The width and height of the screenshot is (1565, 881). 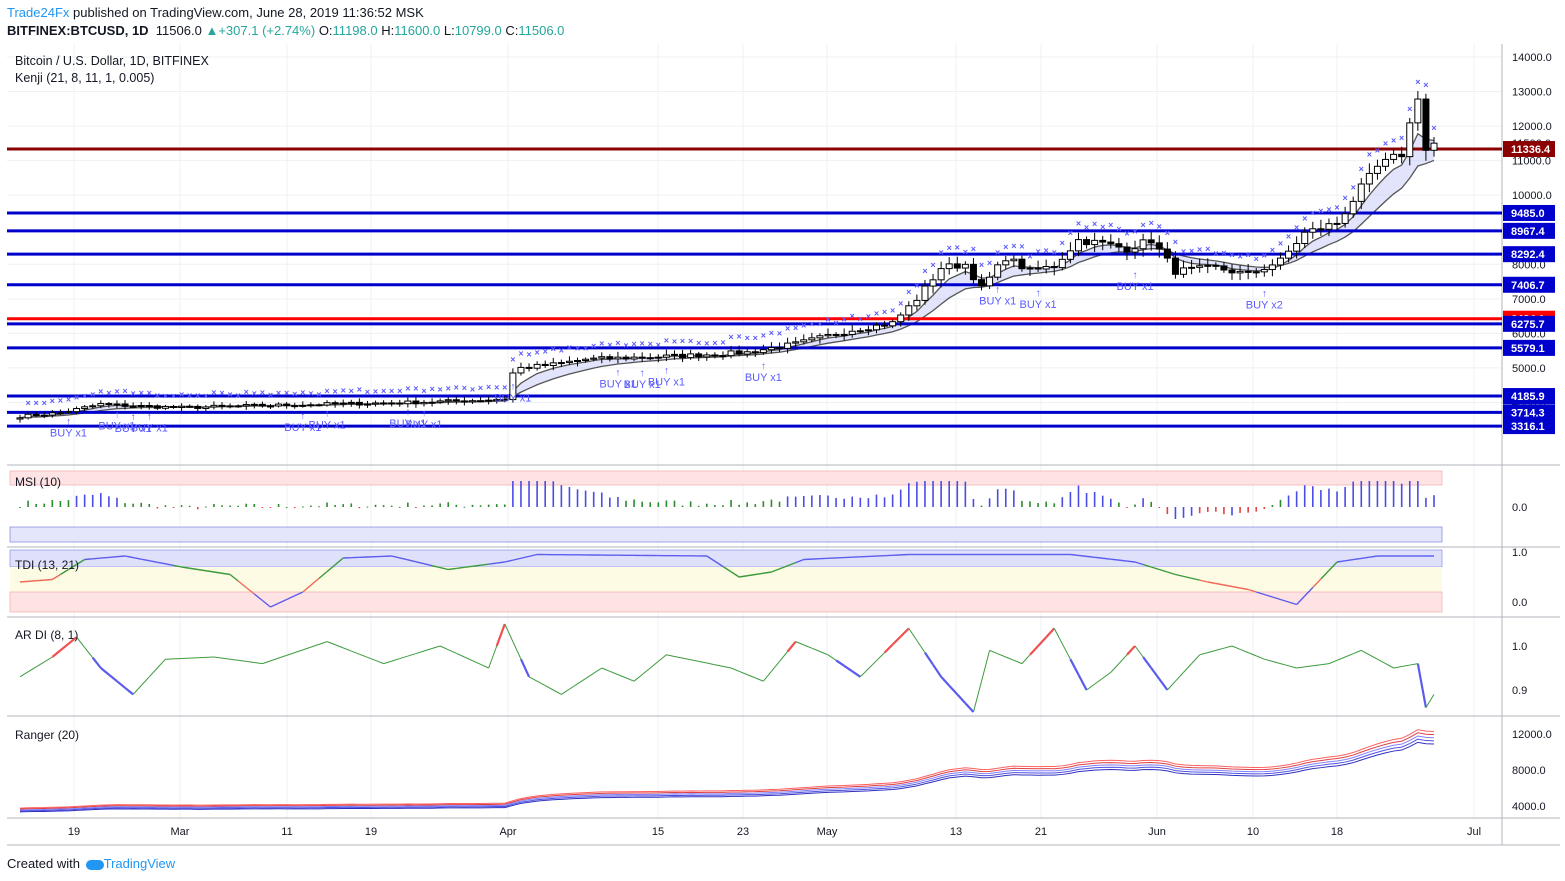 I want to click on buy-arrow-icon: ↑, so click(x=116, y=415).